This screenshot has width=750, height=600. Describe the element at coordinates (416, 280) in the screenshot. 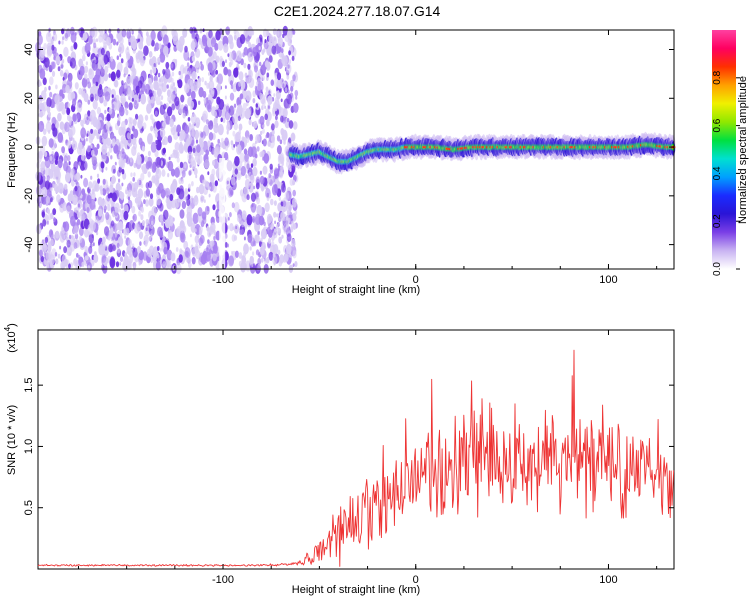

I see `spectrogram-xtick-label: 0` at that location.